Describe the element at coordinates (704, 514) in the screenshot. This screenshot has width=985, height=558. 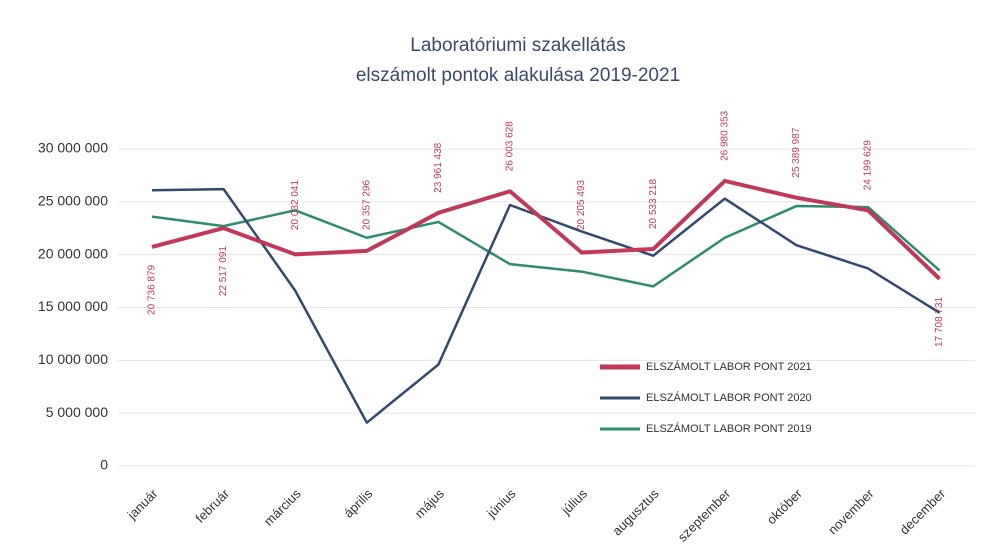
I see `x-tick-label: szeptember` at that location.